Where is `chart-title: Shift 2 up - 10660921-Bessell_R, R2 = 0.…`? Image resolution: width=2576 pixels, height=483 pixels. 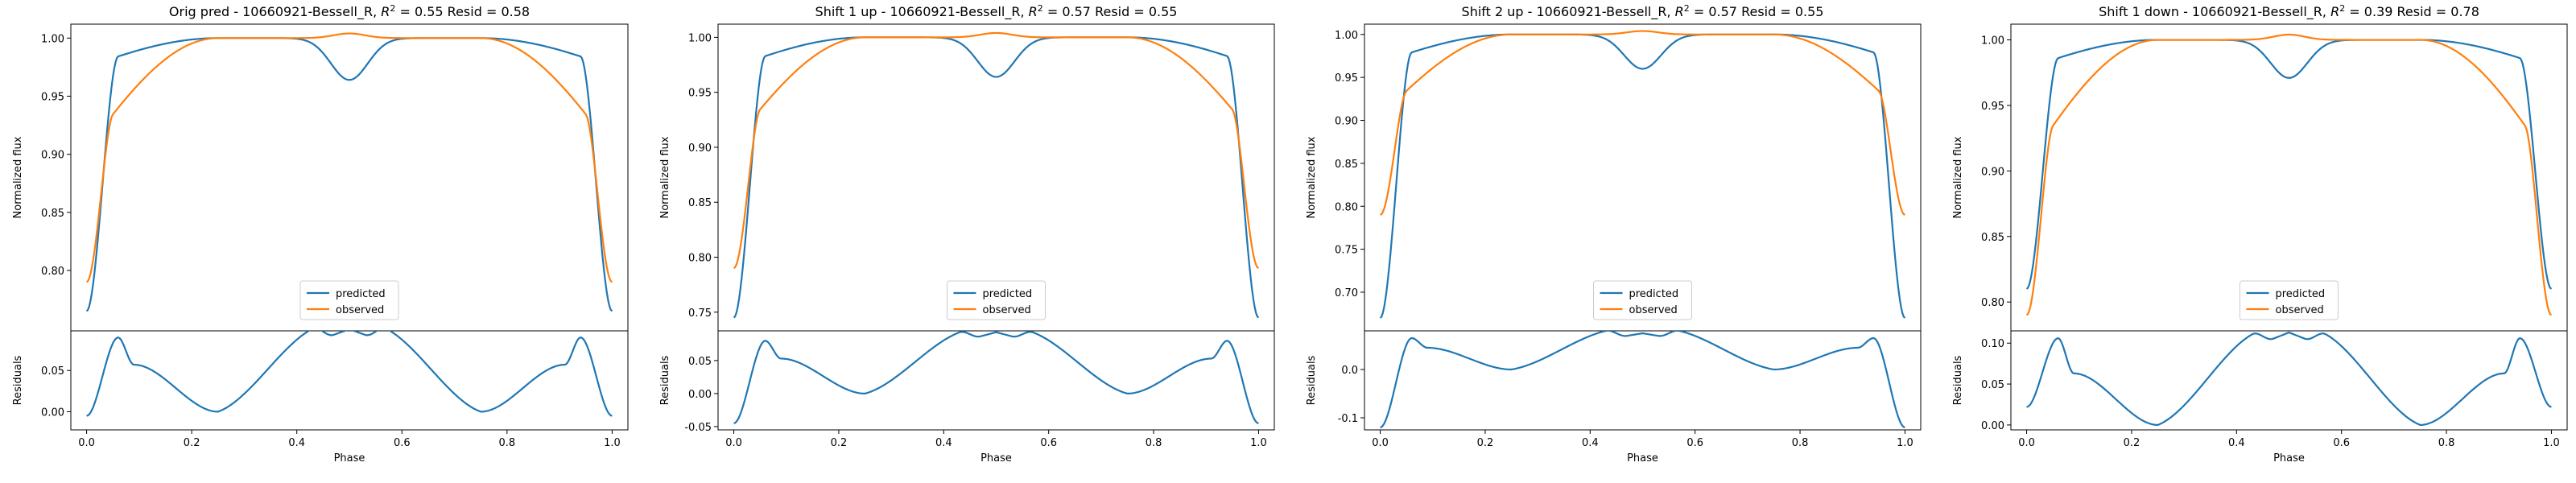 chart-title: Shift 2 up - 10660921-Bessell_R, R2 = 0.… is located at coordinates (1643, 11).